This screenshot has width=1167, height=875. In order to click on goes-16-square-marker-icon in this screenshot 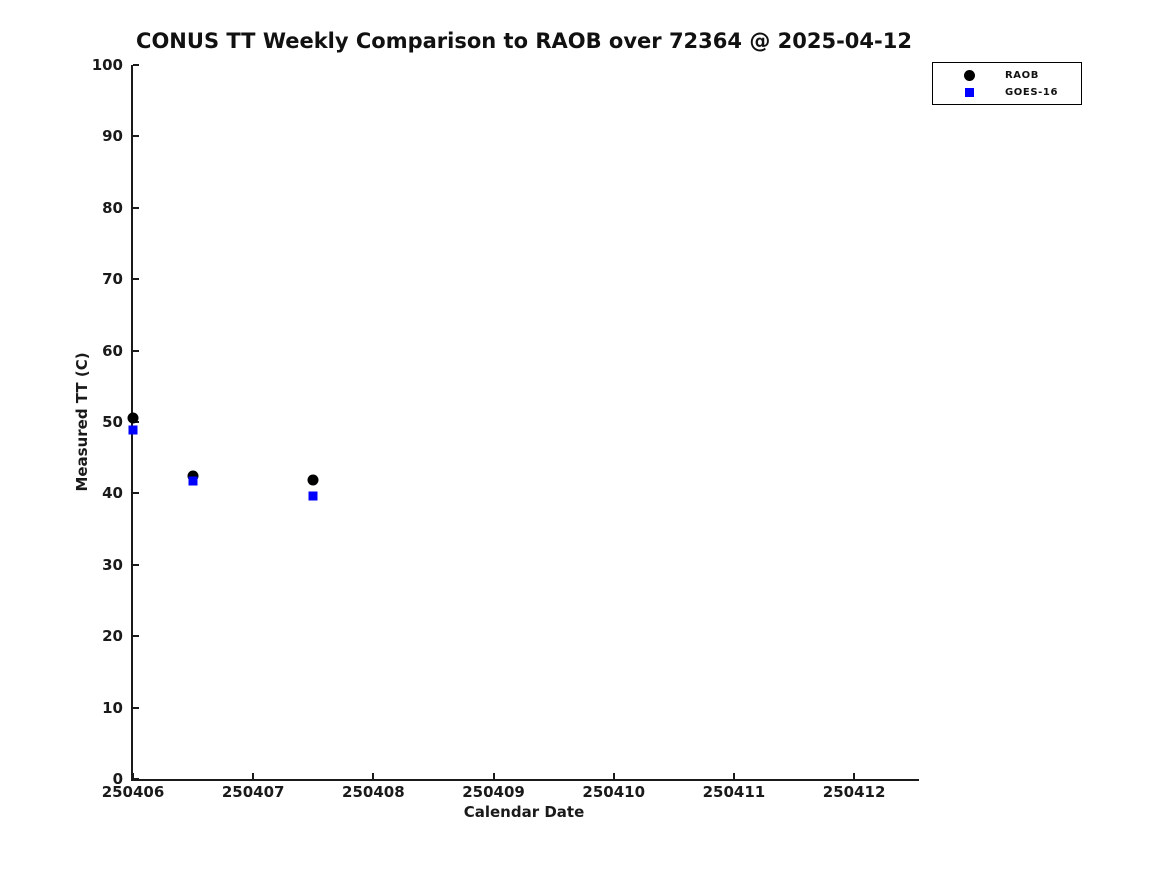, I will do `click(969, 92)`.